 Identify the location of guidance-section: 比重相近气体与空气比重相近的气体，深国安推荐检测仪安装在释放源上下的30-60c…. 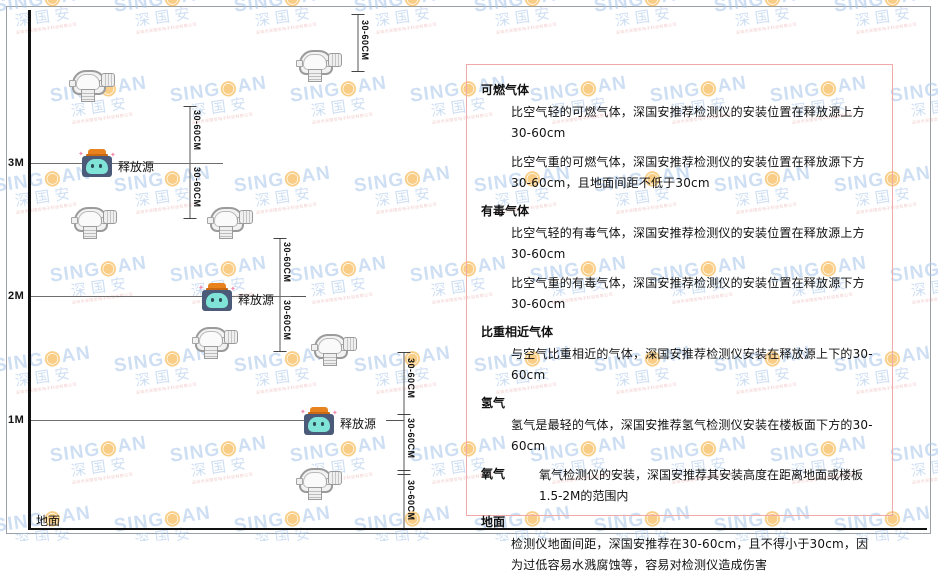
(679, 354).